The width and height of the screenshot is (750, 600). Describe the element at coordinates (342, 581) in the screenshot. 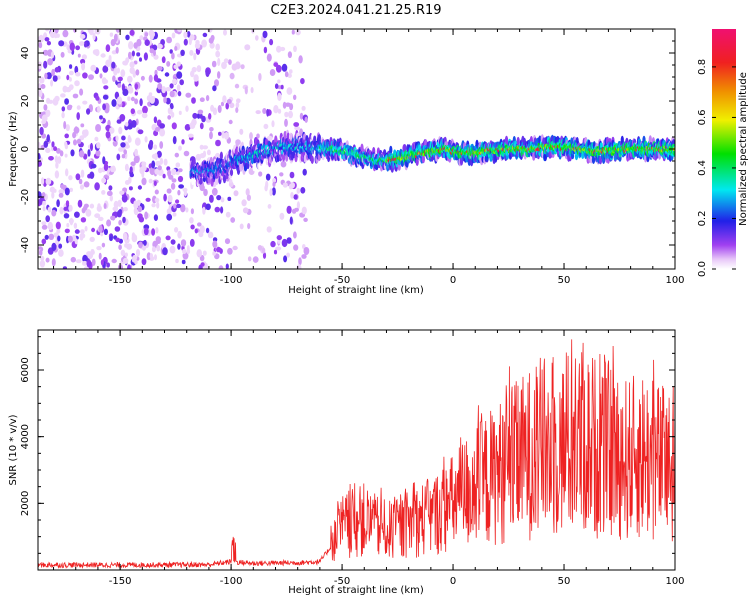

I see `x-tick-label: -50` at that location.